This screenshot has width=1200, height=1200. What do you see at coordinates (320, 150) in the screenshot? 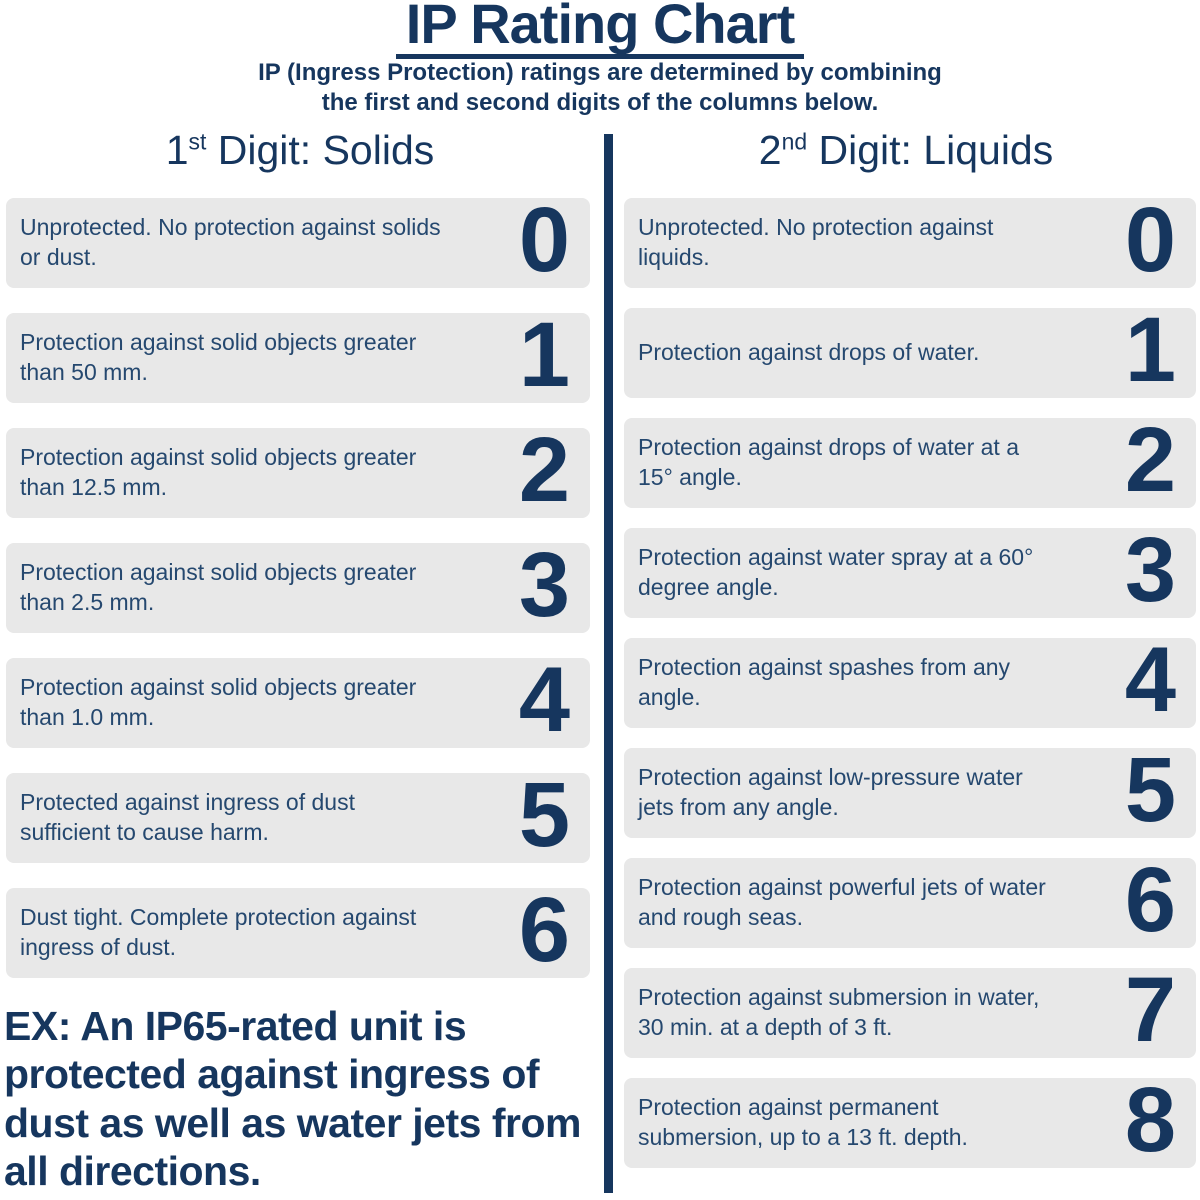
I see `heading-label: Digit: Solids` at bounding box center [320, 150].